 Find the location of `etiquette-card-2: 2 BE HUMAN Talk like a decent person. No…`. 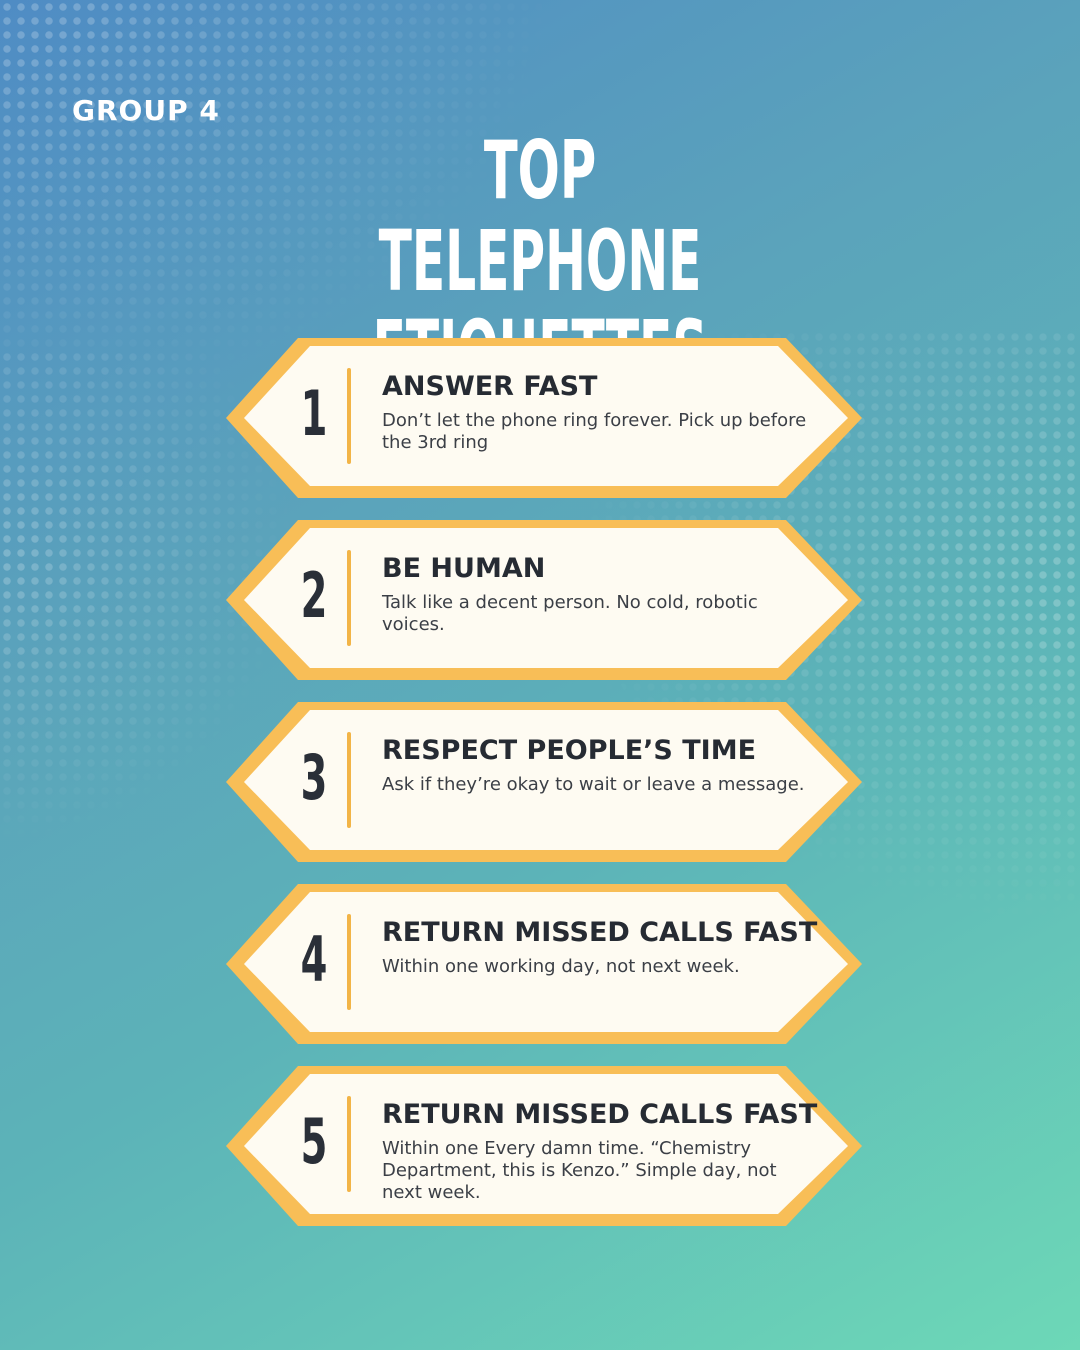

etiquette-card-2: 2 BE HUMAN Talk like a decent person. No… is located at coordinates (546, 601).